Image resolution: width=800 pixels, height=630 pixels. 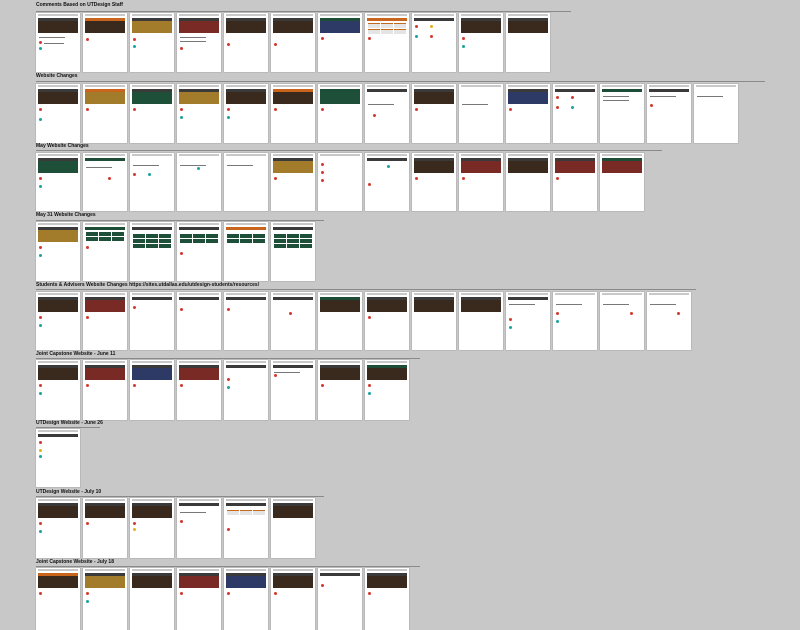 I want to click on section-title: Comments Based on UTDesign Staff, so click(x=79, y=5).